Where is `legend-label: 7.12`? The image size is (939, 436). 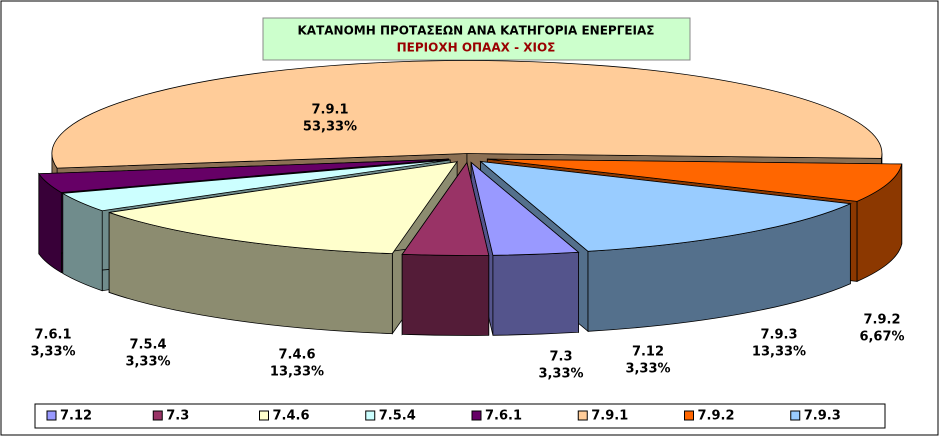
legend-label: 7.12 is located at coordinates (76, 416).